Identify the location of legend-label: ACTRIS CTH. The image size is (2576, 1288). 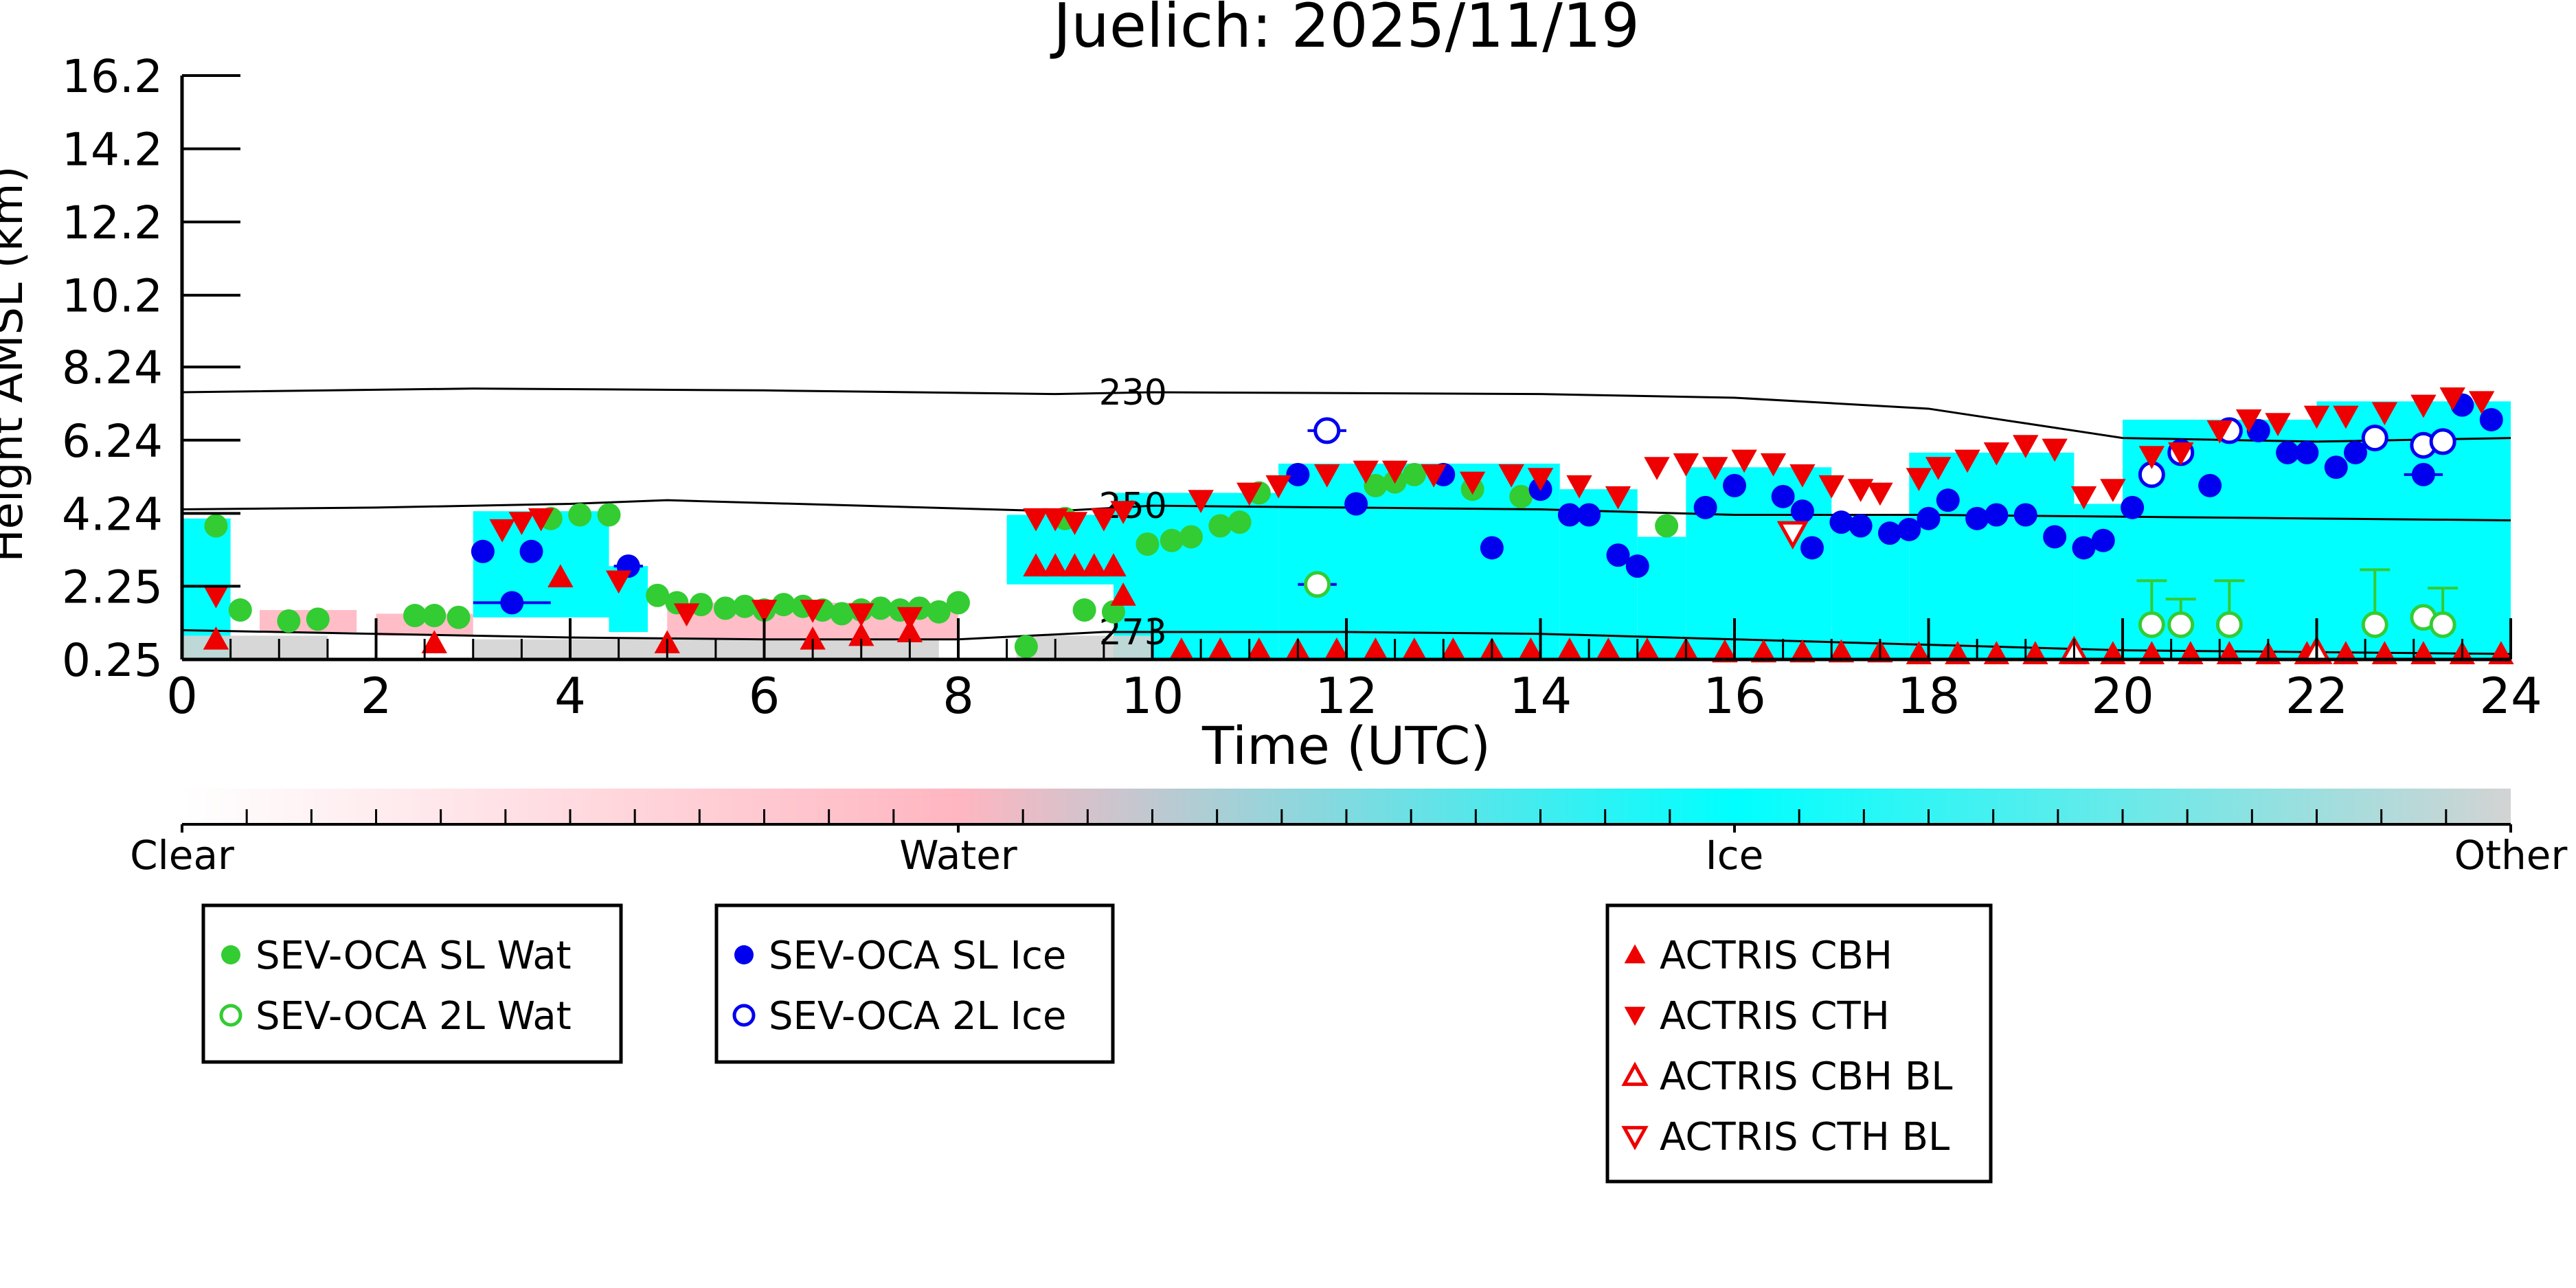
(1775, 1016).